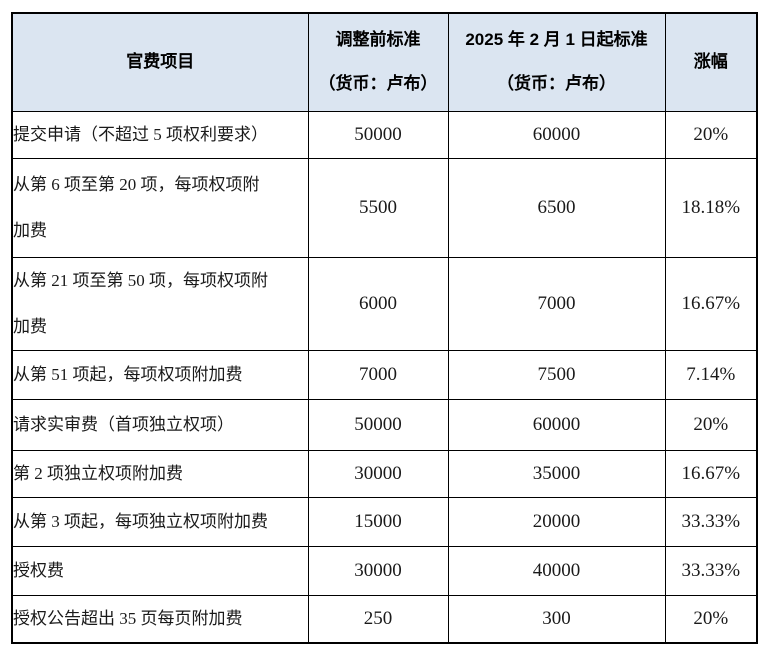  What do you see at coordinates (556, 303) in the screenshot?
I see `cell-after-value: 7000` at bounding box center [556, 303].